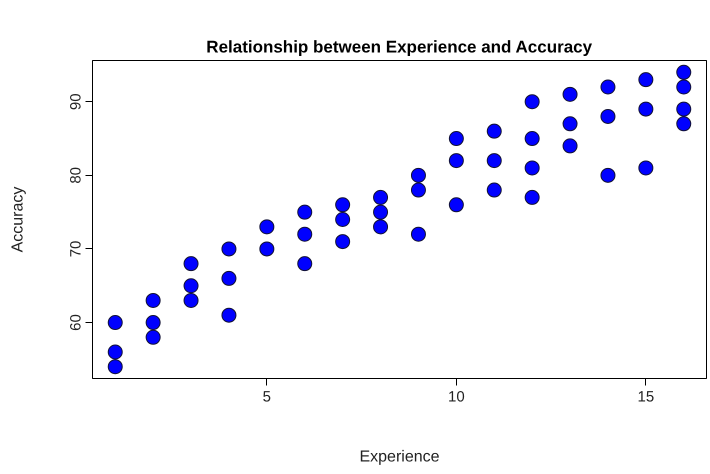 The height and width of the screenshot is (474, 710). Describe the element at coordinates (267, 397) in the screenshot. I see `x-tick-label: 5` at that location.